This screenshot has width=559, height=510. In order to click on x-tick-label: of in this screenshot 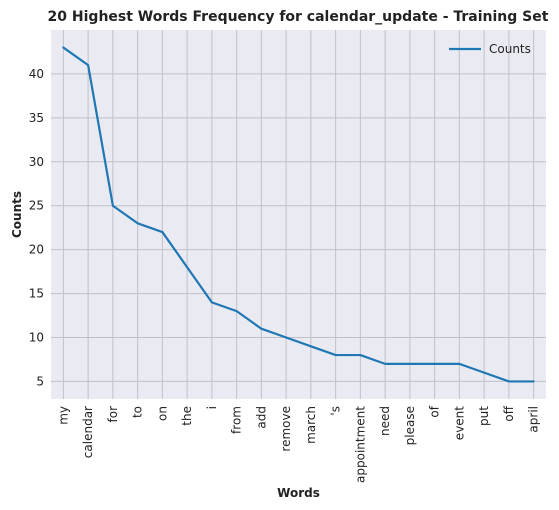, I will do `click(435, 411)`.